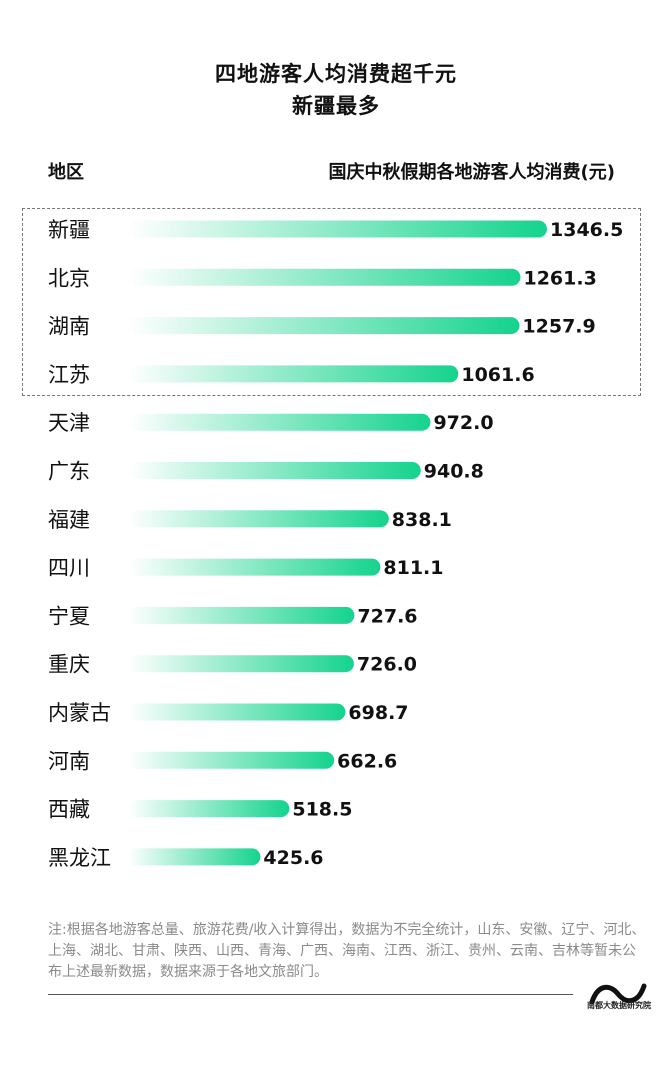  I want to click on data-label: 838.1, so click(422, 520).